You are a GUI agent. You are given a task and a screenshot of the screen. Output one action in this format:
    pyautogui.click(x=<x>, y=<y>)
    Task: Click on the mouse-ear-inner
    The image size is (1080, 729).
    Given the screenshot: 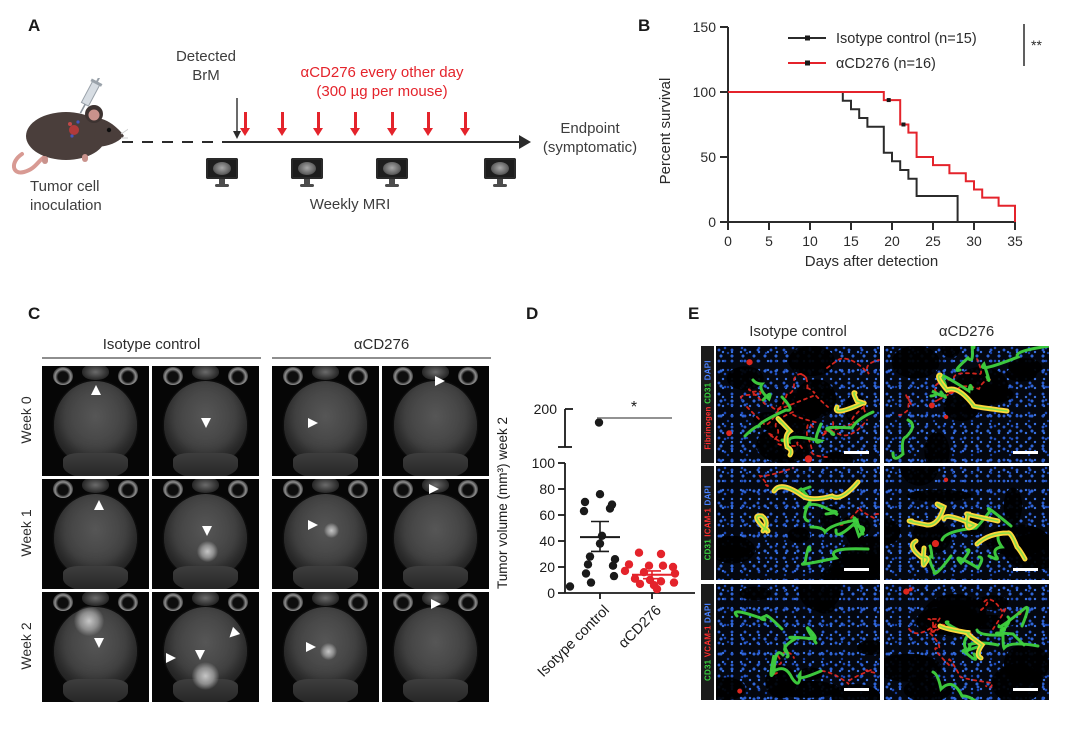 What is the action you would take?
    pyautogui.click(x=94, y=115)
    